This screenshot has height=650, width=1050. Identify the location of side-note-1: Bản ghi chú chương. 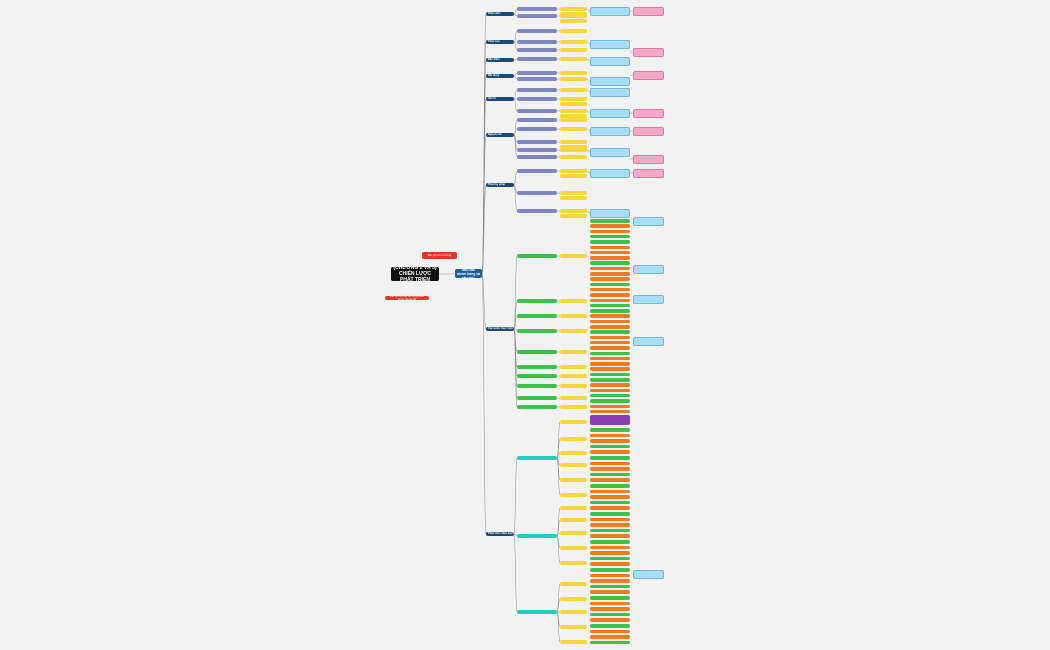
(439, 255).